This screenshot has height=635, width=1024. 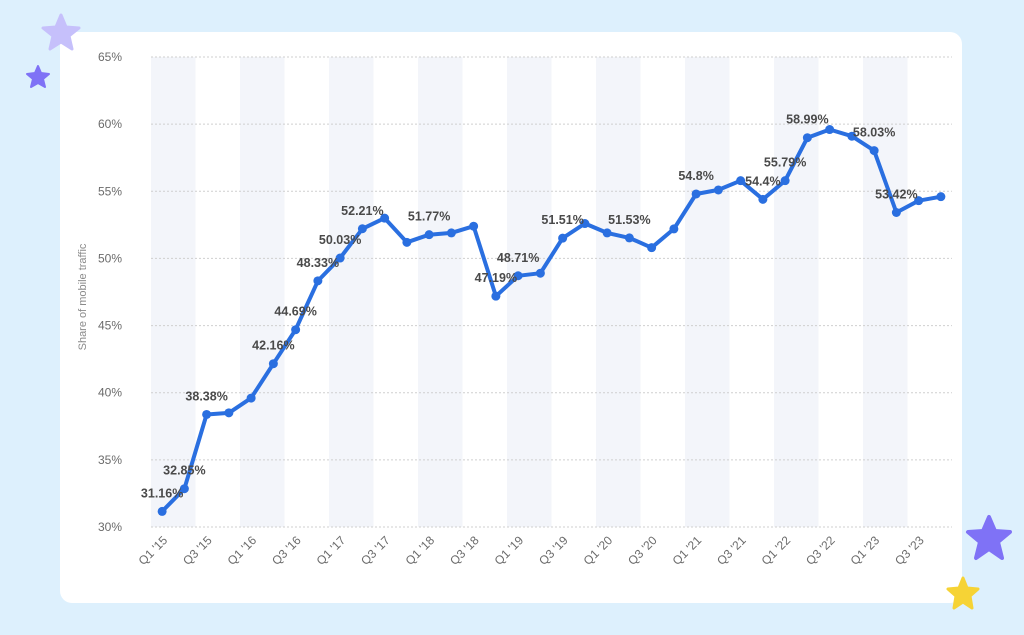 I want to click on data-label: 44.69%, so click(x=295, y=312).